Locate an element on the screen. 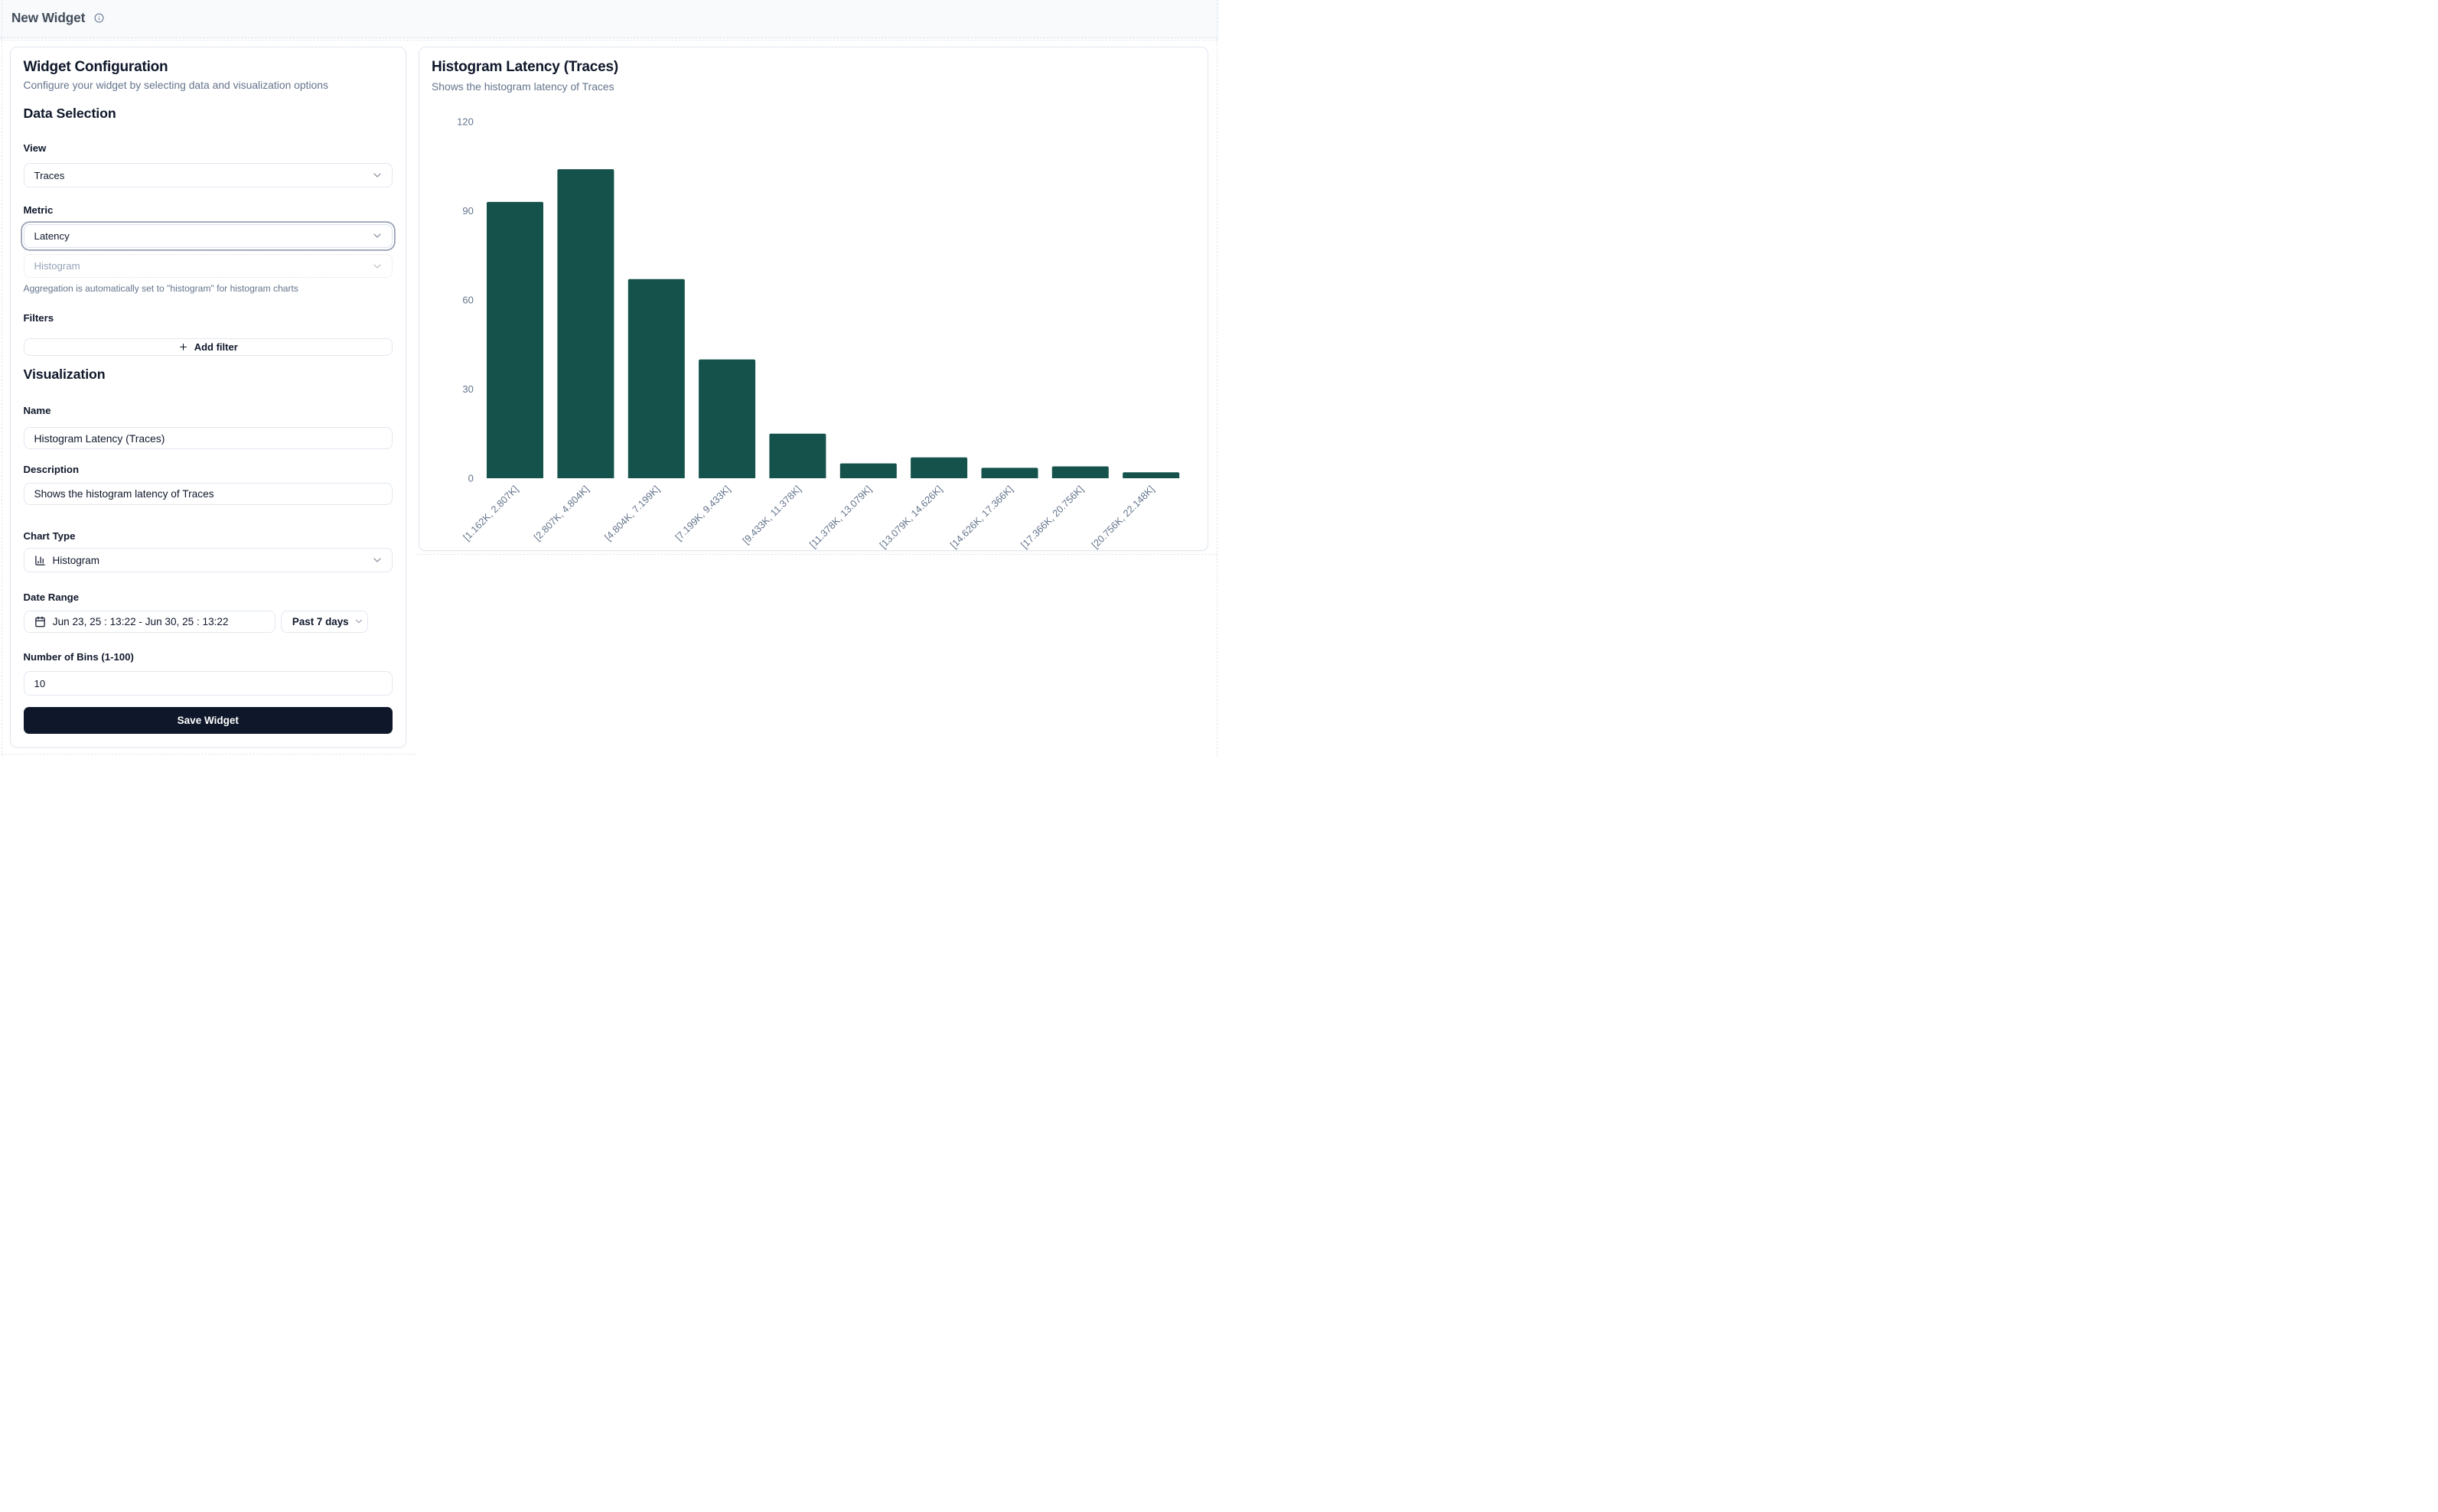 The width and height of the screenshot is (2438, 1512). svg-text: 90 is located at coordinates (468, 211).